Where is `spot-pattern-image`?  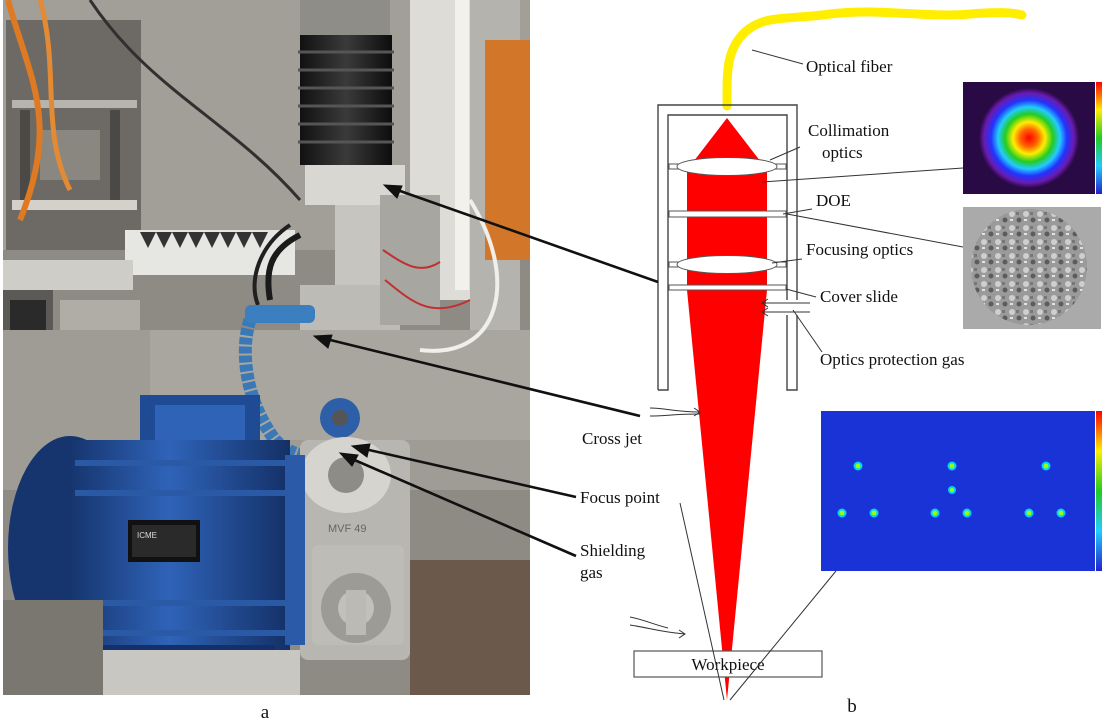
spot-pattern-image is located at coordinates (961, 491).